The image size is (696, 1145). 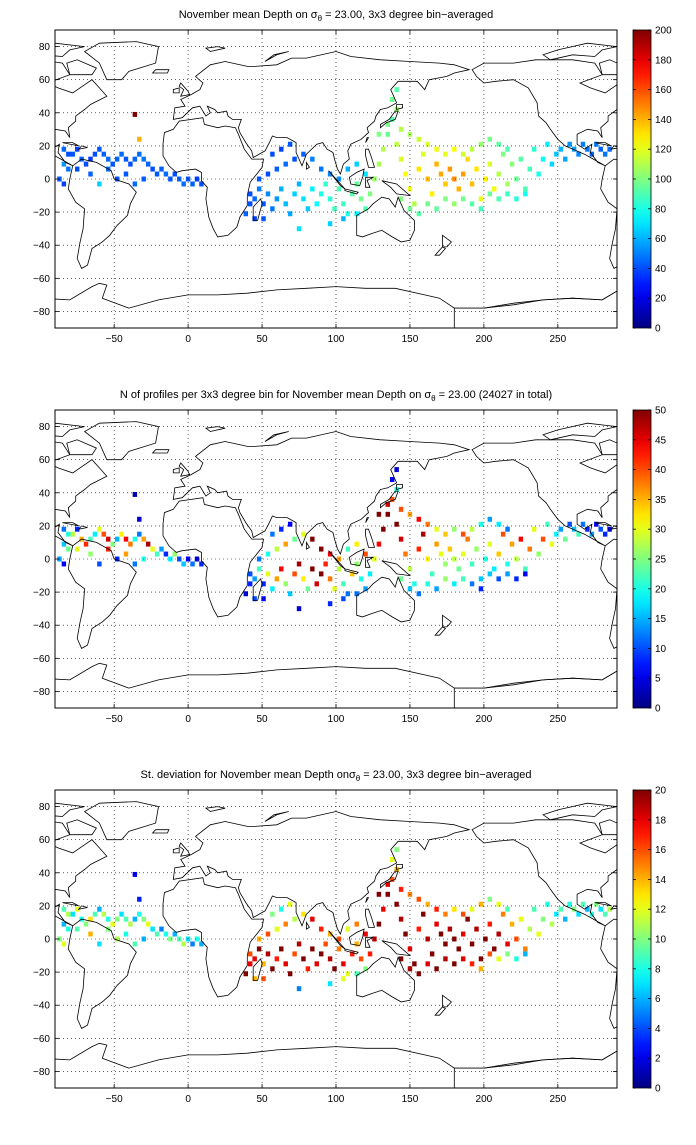 I want to click on y-tick-label: −60, so click(x=41, y=1039).